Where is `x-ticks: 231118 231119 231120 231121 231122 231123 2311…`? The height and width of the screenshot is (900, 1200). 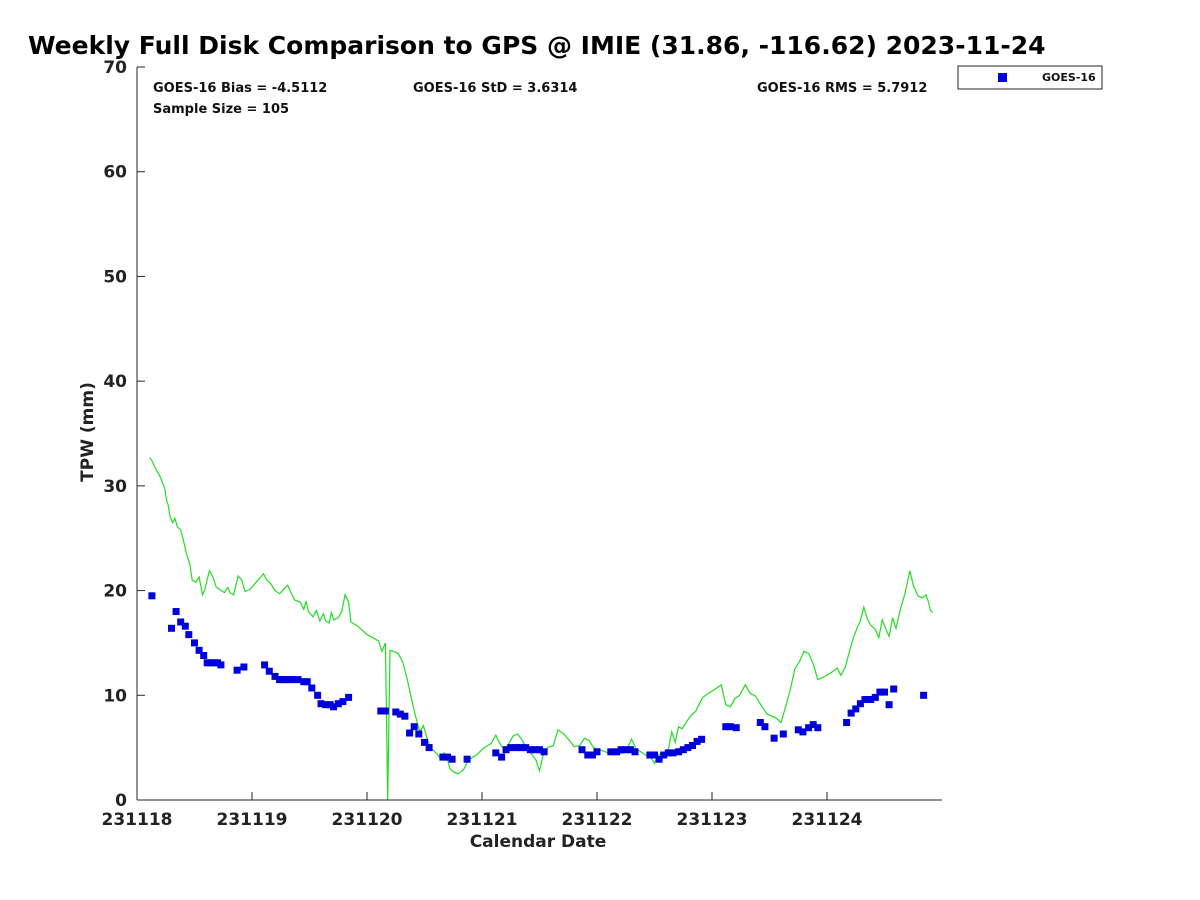 x-ticks: 231118 231119 231120 231121 231122 231123 2311… is located at coordinates (482, 811).